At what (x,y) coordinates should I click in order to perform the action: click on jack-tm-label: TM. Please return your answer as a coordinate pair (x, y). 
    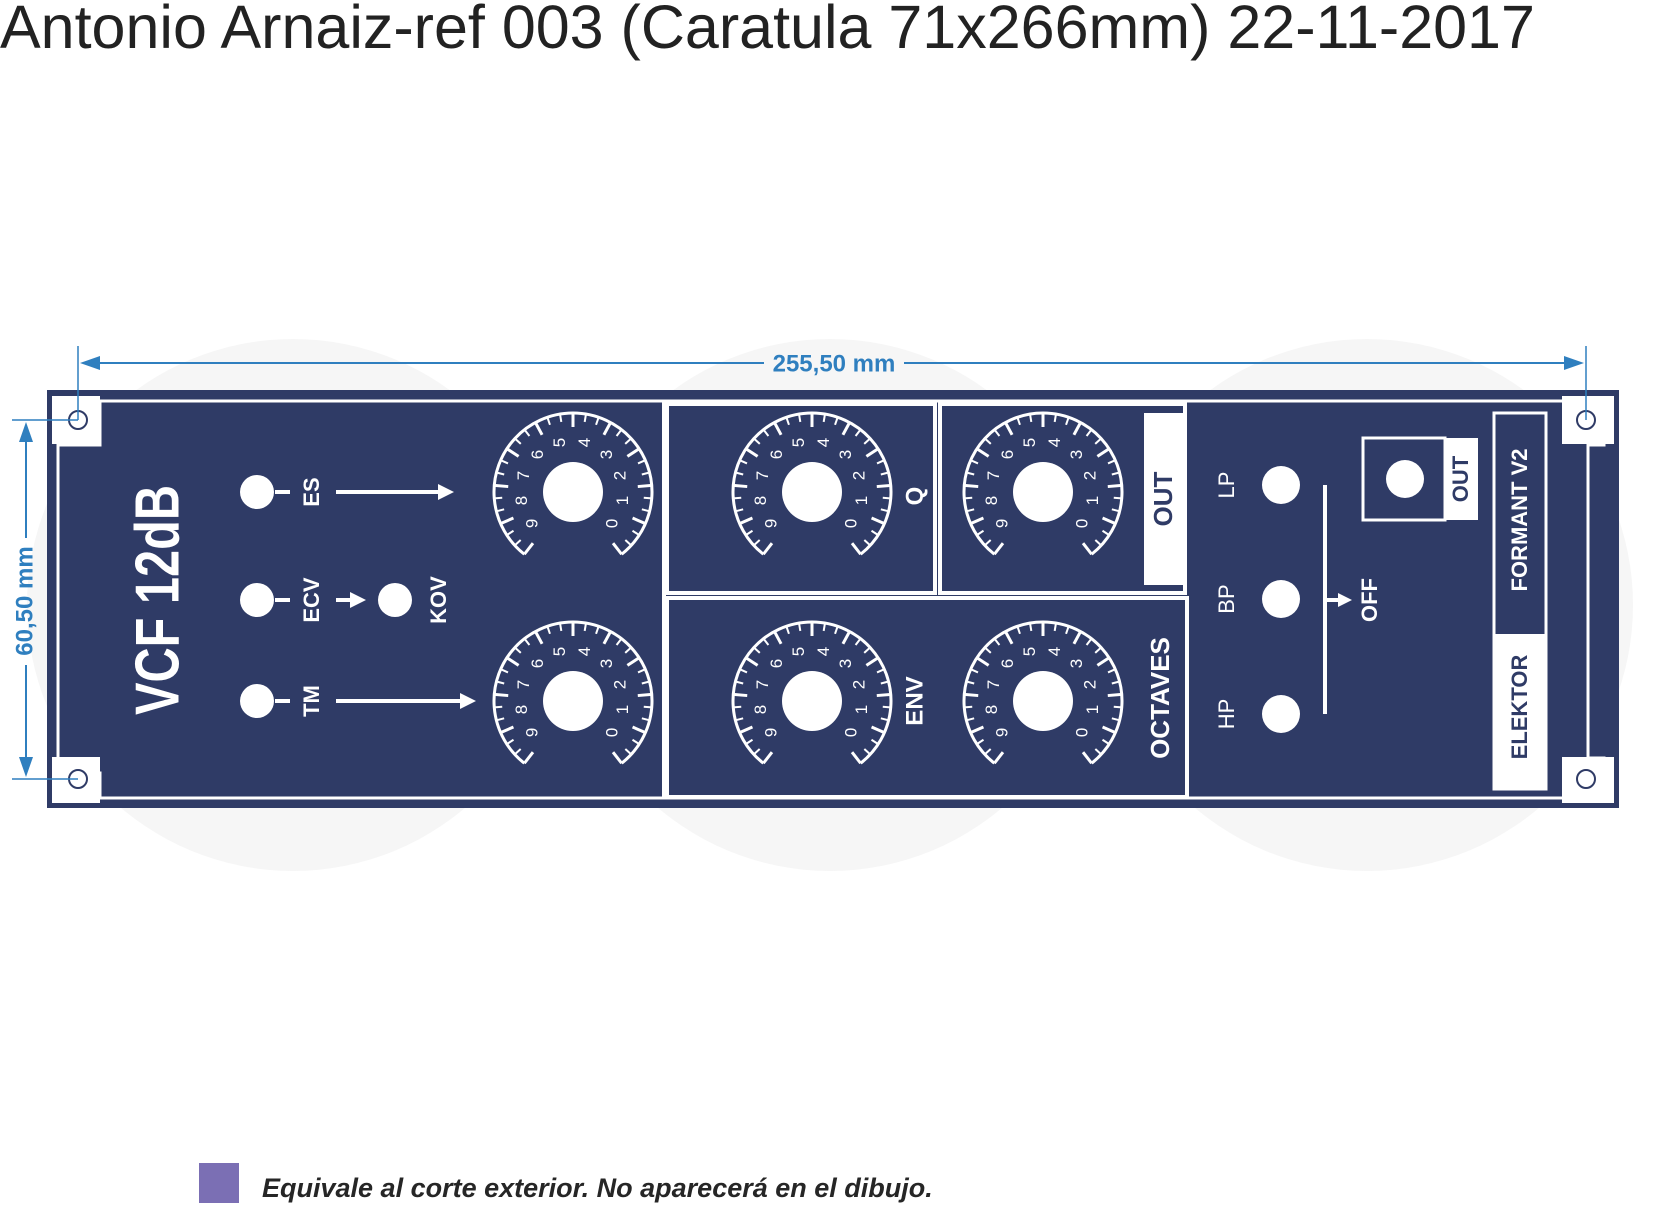
    Looking at the image, I should click on (311, 701).